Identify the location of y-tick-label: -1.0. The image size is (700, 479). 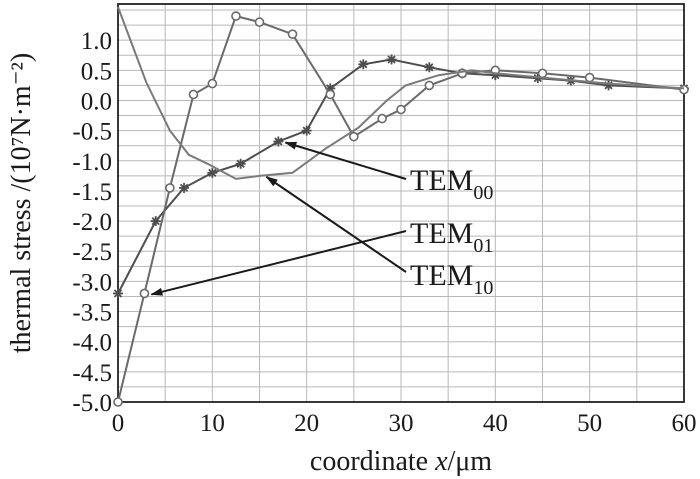
(92, 162).